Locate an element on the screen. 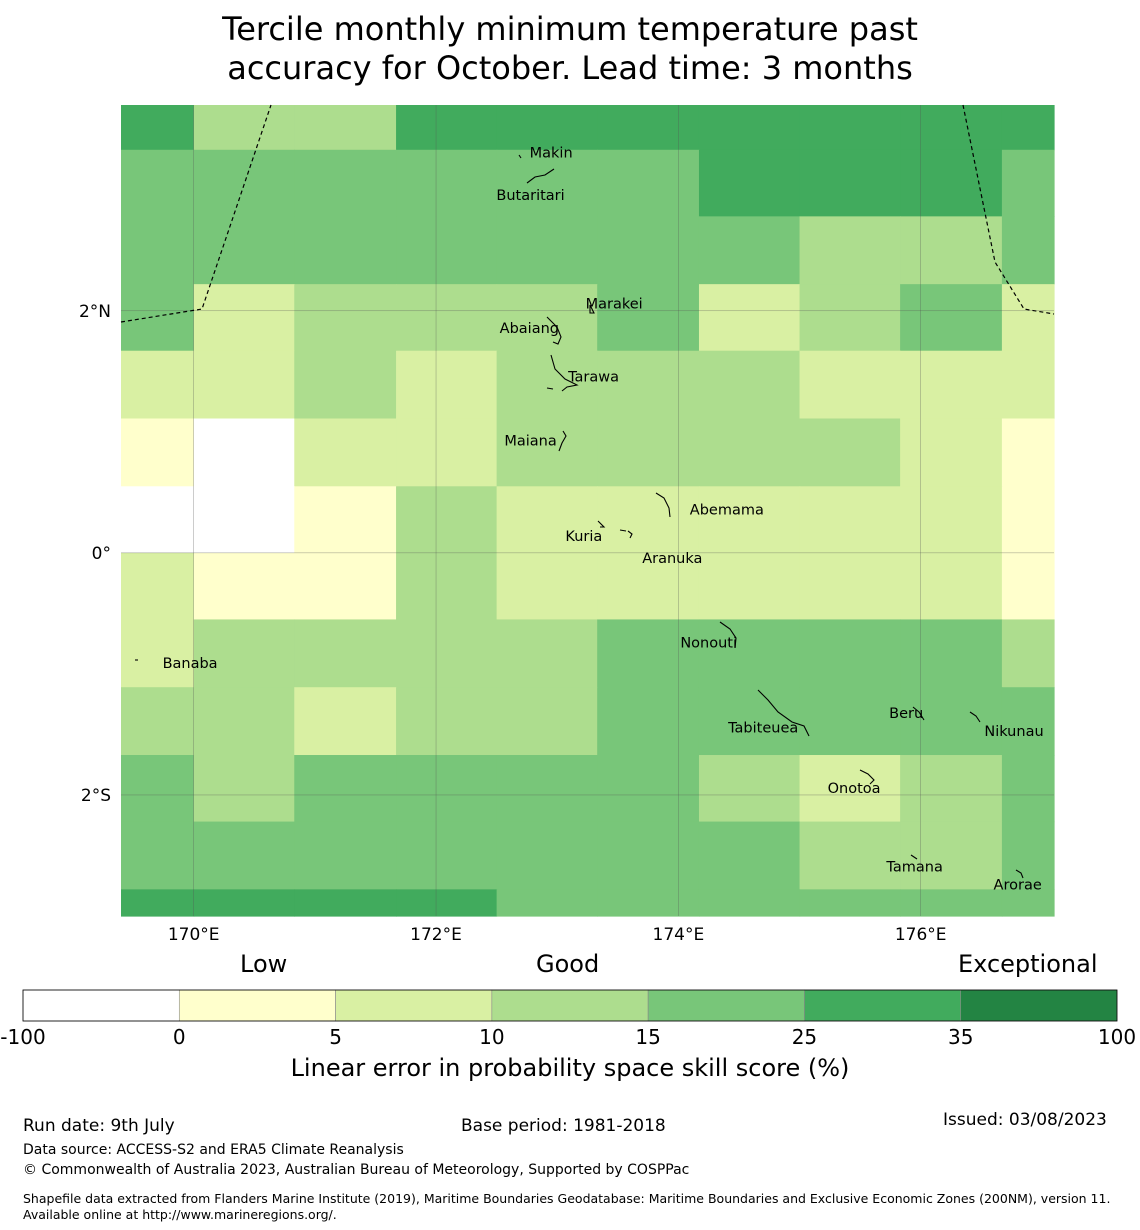 The height and width of the screenshot is (1230, 1140). island-label: Tamana is located at coordinates (913, 868).